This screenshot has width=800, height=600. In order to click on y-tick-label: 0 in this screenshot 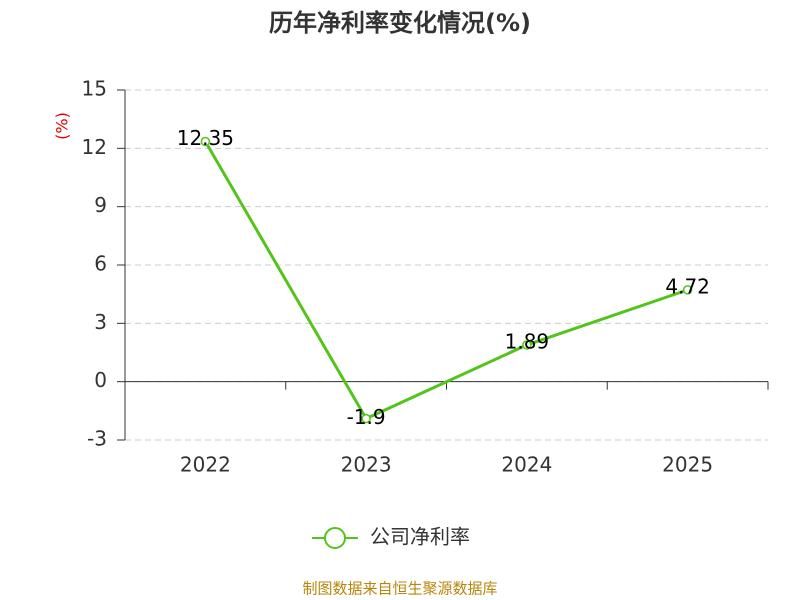, I will do `click(100, 380)`.